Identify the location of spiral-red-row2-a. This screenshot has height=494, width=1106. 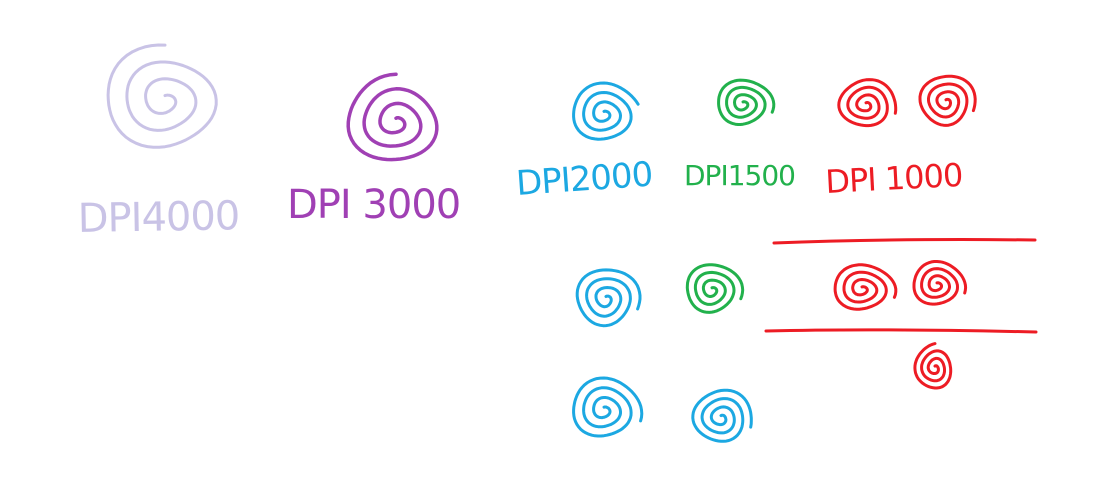
(865, 287).